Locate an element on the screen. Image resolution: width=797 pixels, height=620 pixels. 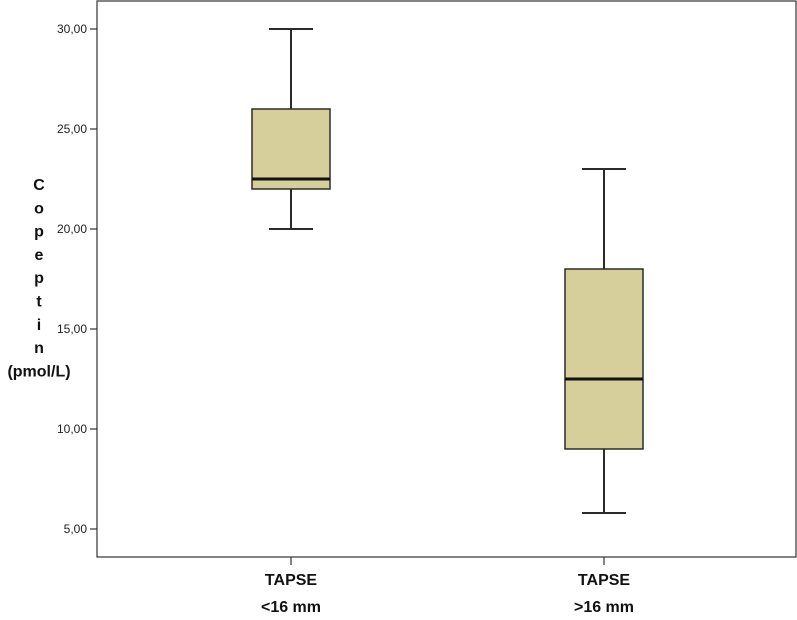
y-axis-label-part: t is located at coordinates (39, 302).